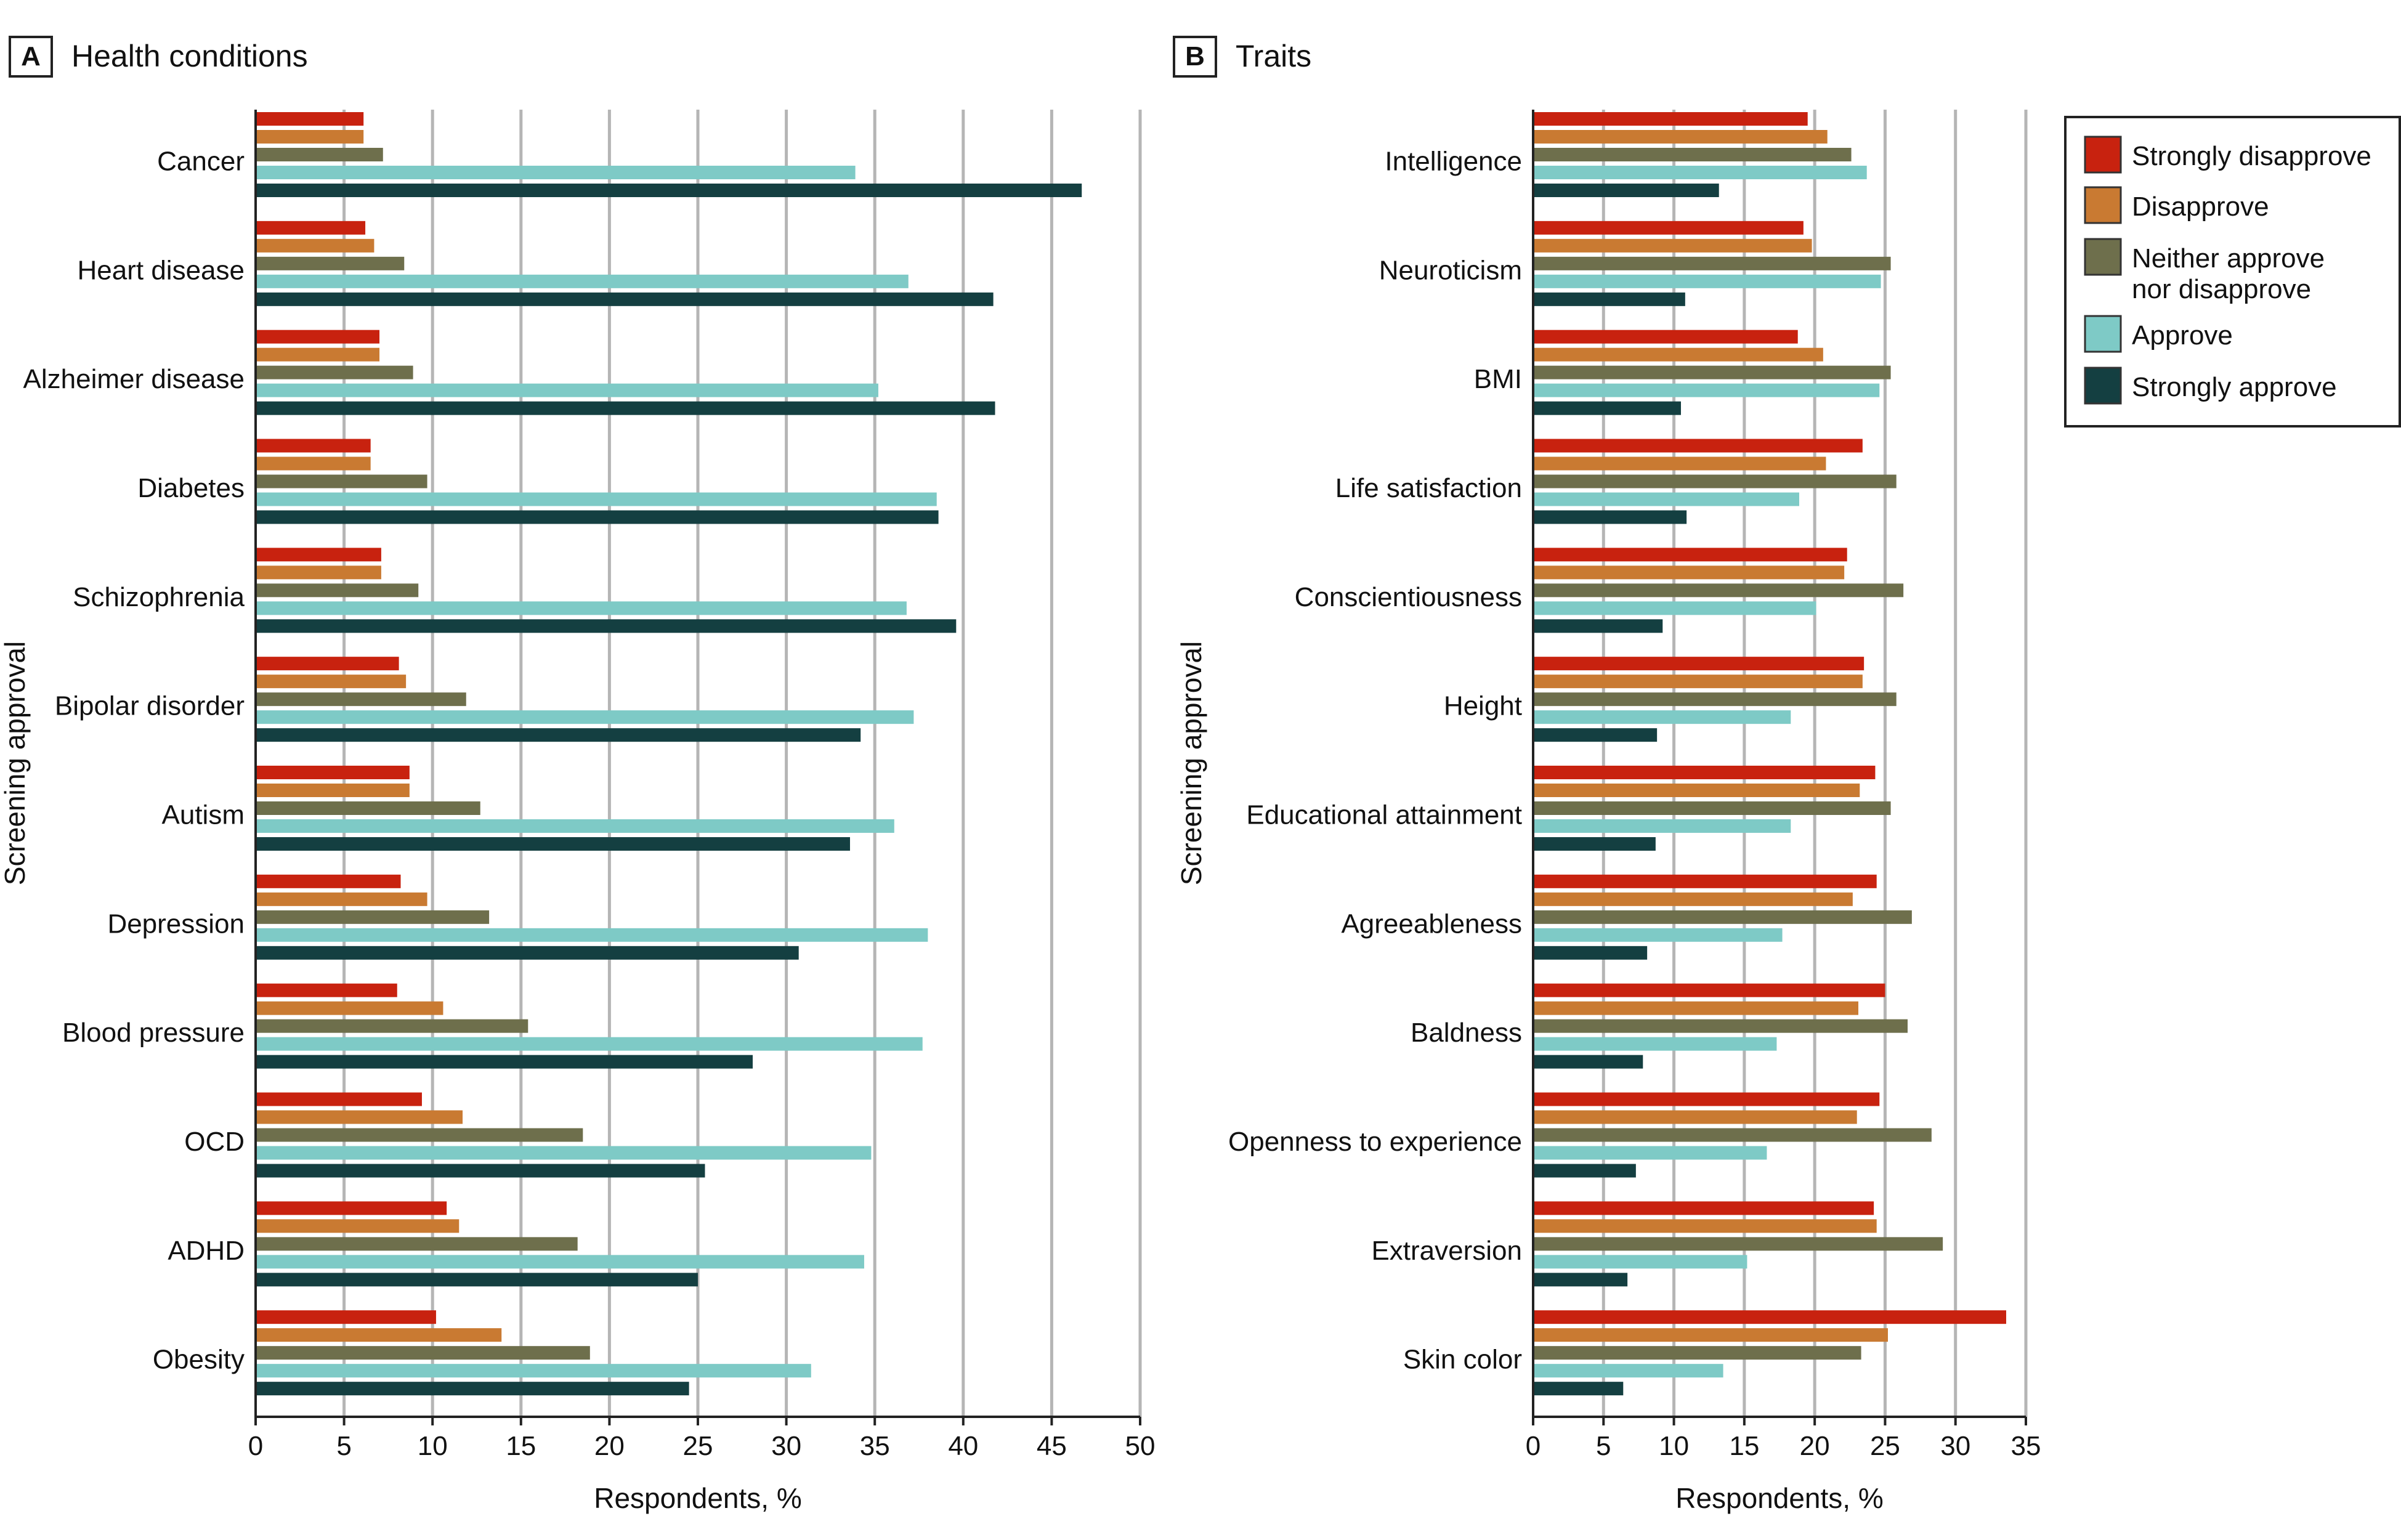 The image size is (2401, 1540). What do you see at coordinates (504, 1062) in the screenshot?
I see `bar-blood-pressure-strongly-approve` at bounding box center [504, 1062].